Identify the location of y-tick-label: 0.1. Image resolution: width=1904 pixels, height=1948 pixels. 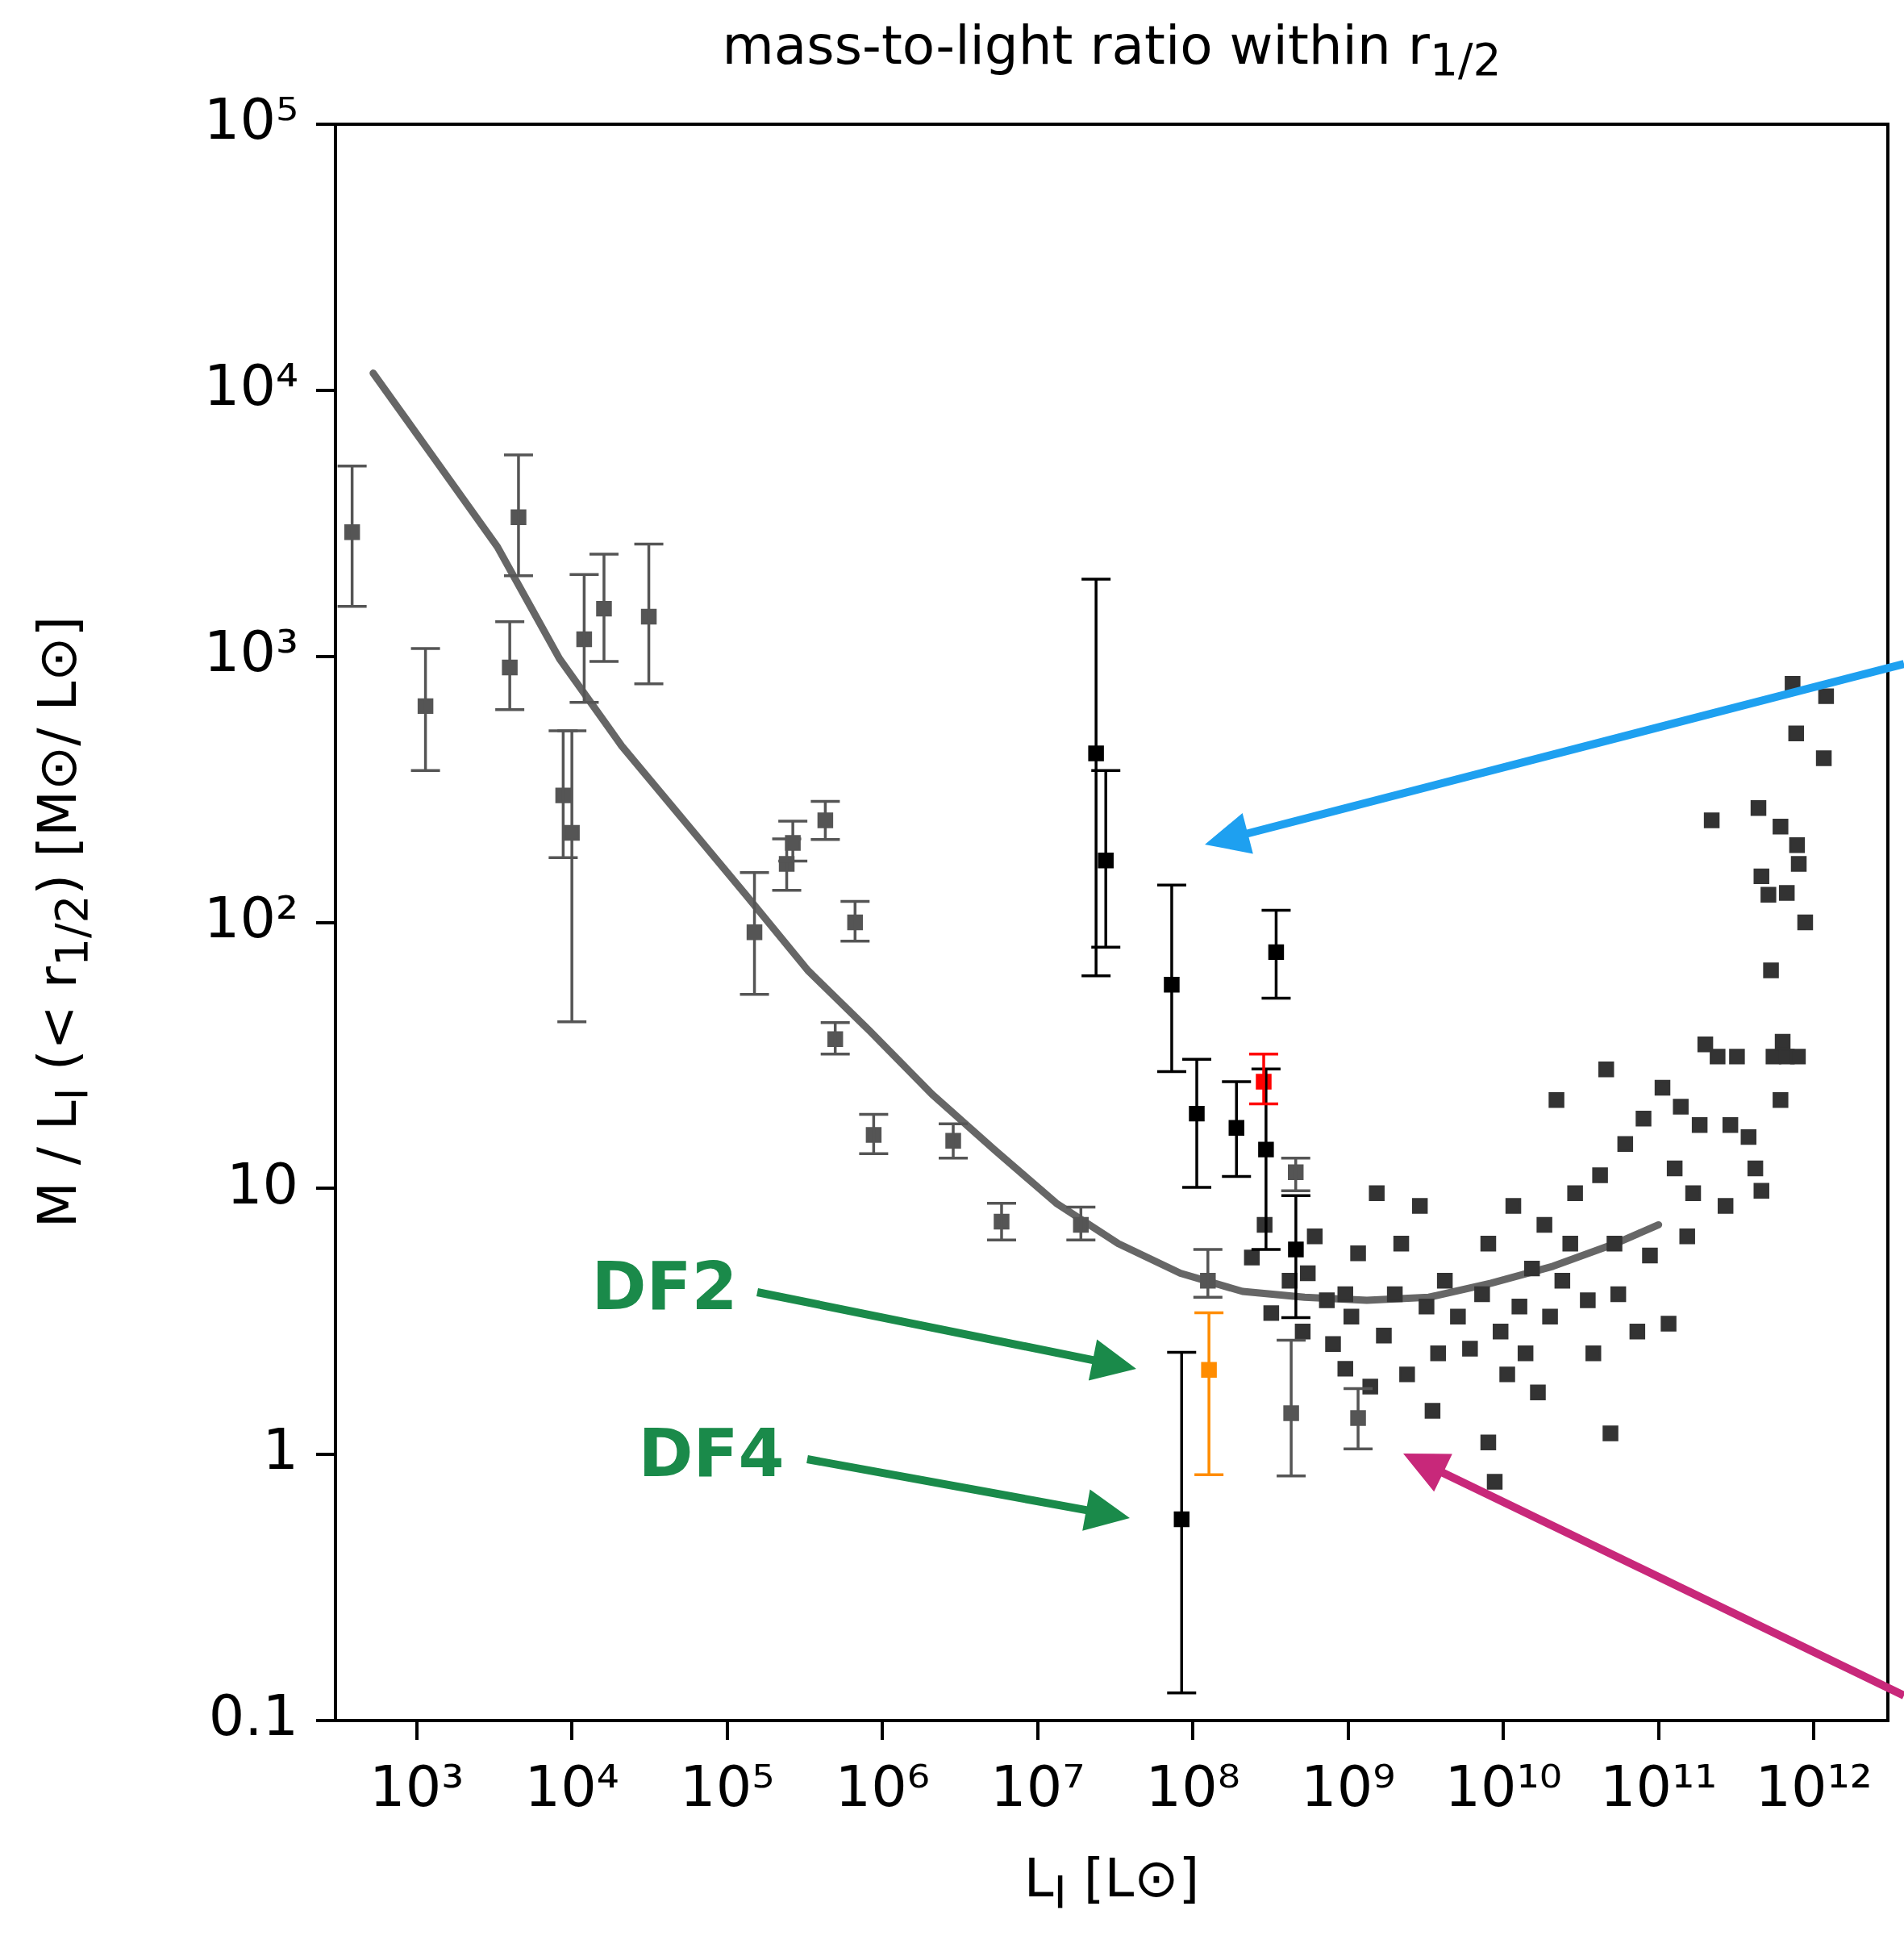
(253, 1716).